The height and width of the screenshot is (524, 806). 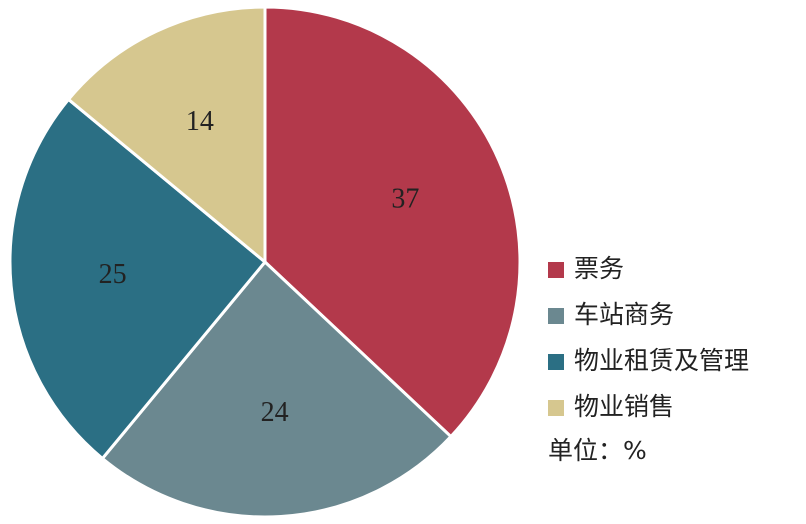 I want to click on legend-label: 车站商务, so click(x=624, y=314).